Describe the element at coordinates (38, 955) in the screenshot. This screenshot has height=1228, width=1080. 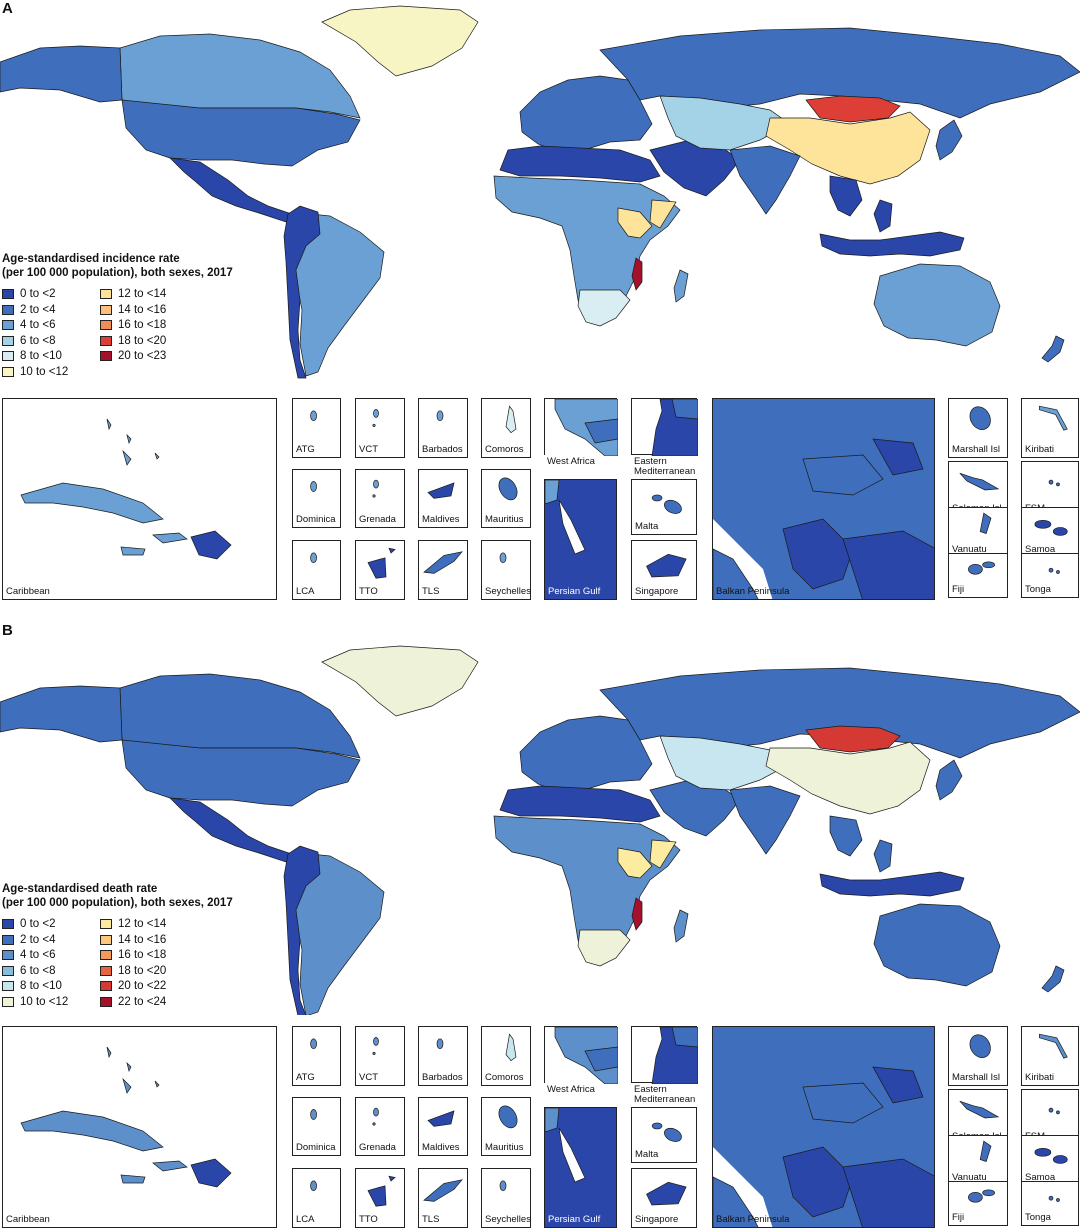
I see `legend-label: 4 to <6` at that location.